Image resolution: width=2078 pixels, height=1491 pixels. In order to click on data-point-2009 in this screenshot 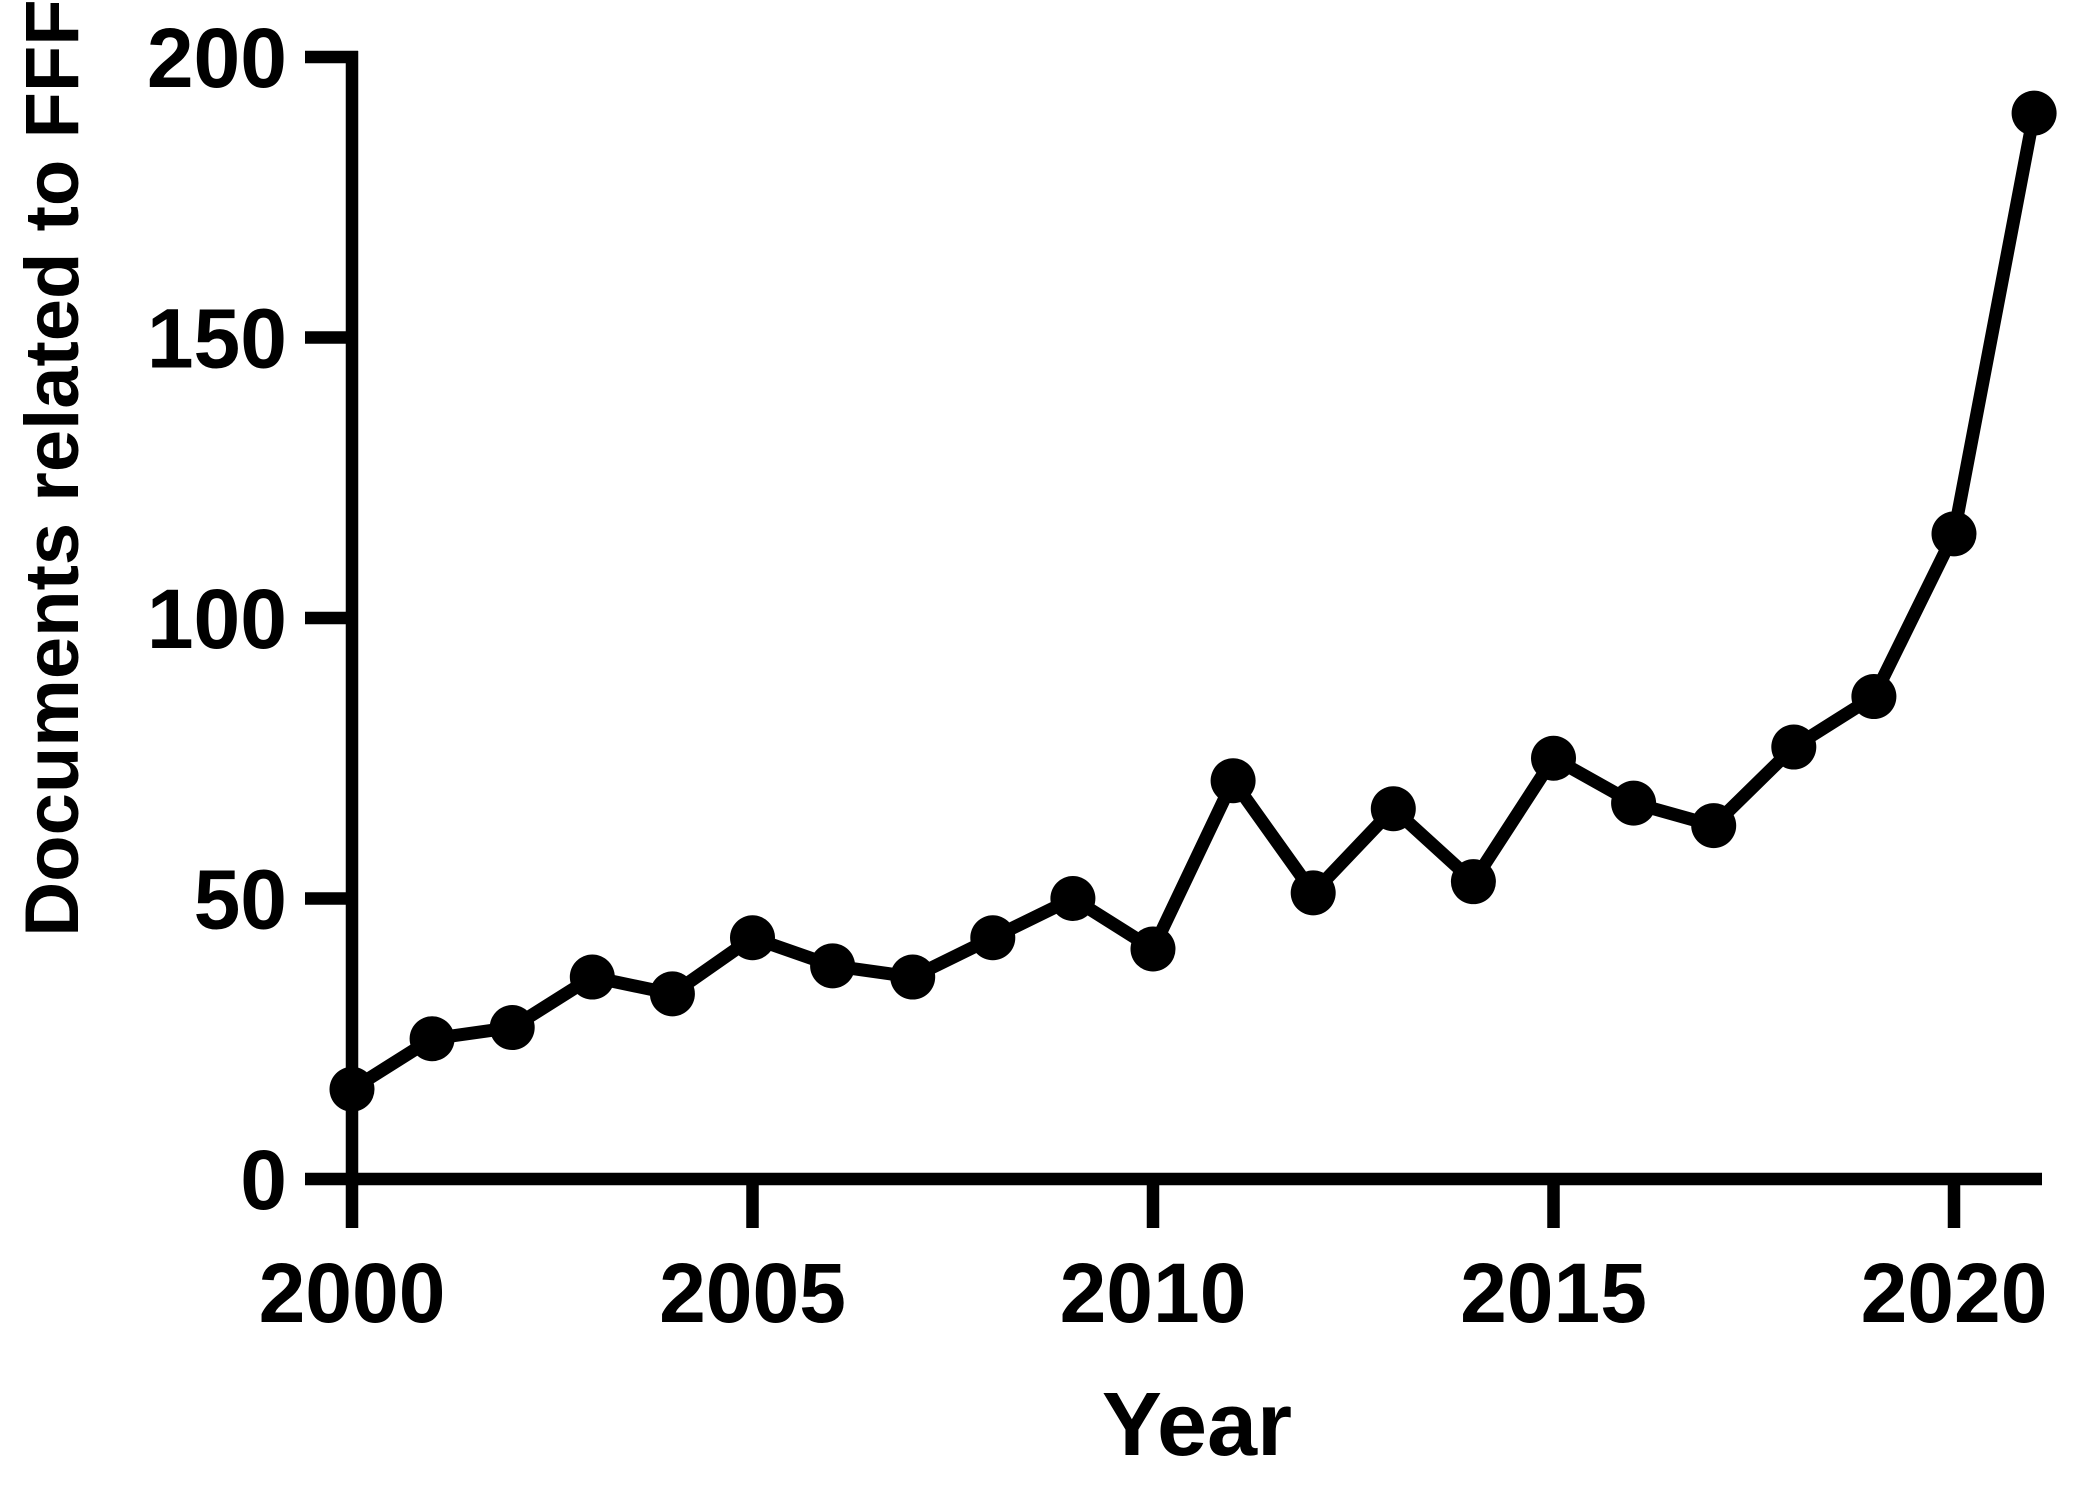, I will do `click(1073, 898)`.